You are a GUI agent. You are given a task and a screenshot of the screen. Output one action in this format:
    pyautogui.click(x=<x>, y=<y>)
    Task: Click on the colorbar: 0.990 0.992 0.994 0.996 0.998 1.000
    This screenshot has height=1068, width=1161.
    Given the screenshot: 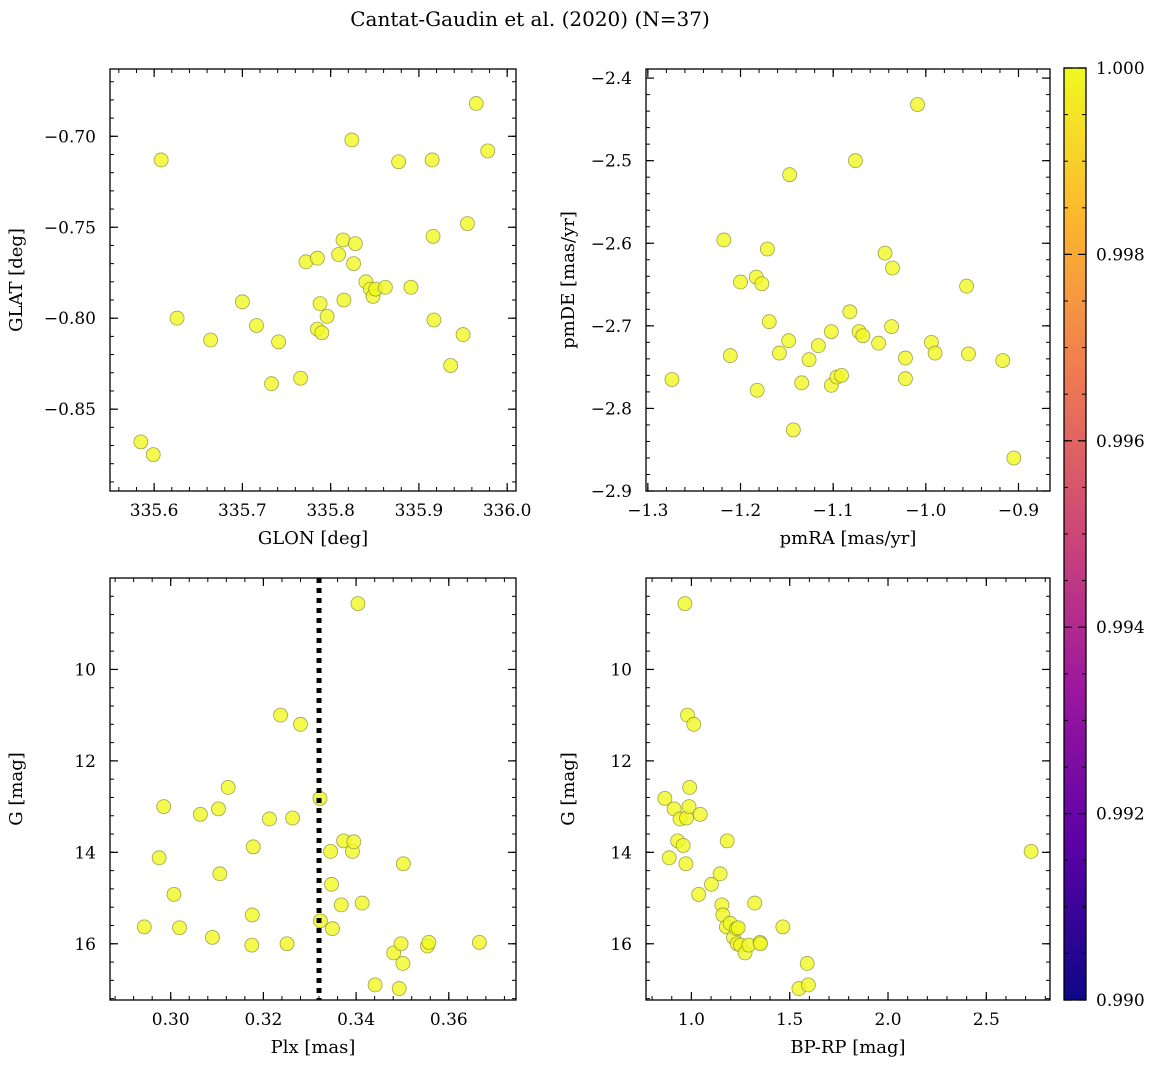 What is the action you would take?
    pyautogui.click(x=1104, y=535)
    